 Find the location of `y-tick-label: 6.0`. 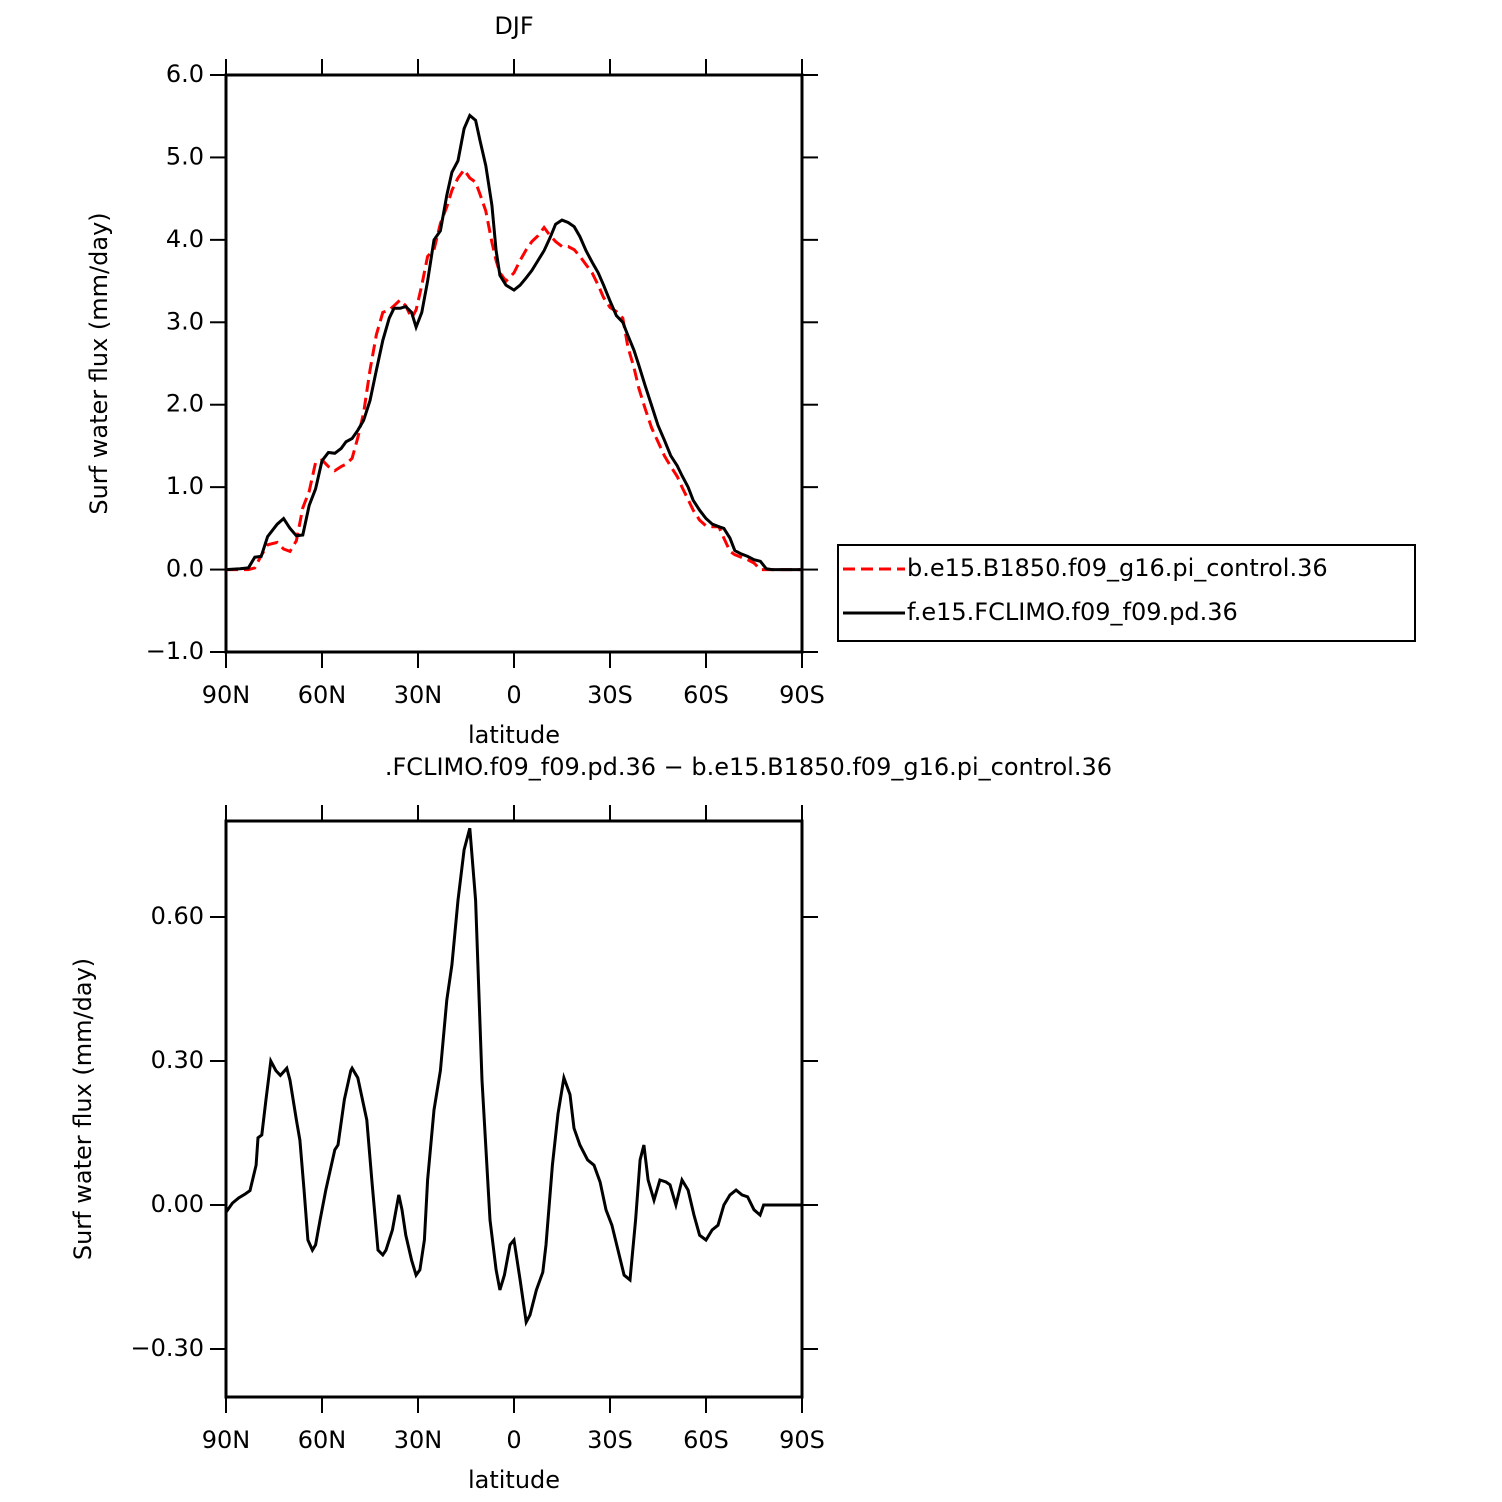

y-tick-label: 6.0 is located at coordinates (185, 74).